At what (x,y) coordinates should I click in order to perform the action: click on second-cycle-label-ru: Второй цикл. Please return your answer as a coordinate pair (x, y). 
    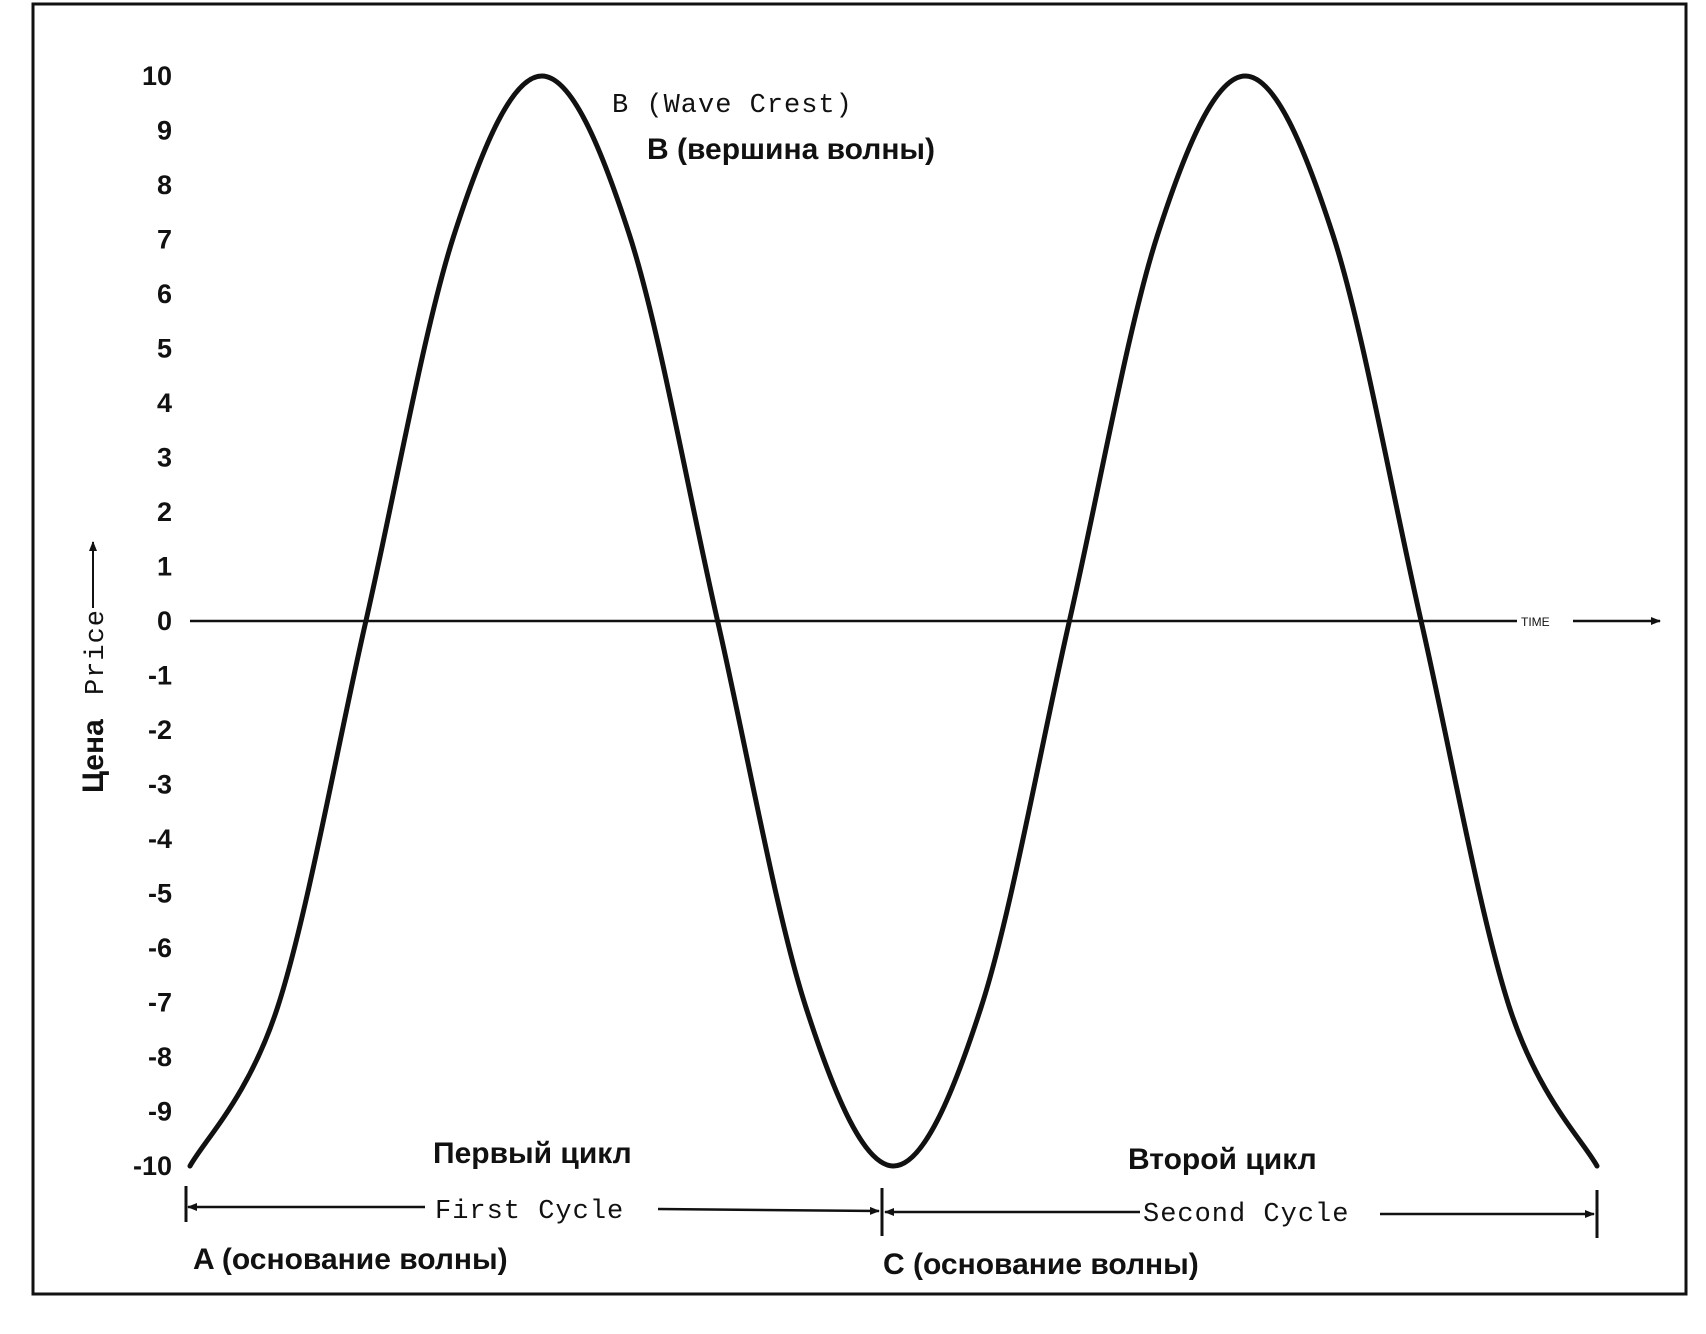
    Looking at the image, I should click on (1222, 1159).